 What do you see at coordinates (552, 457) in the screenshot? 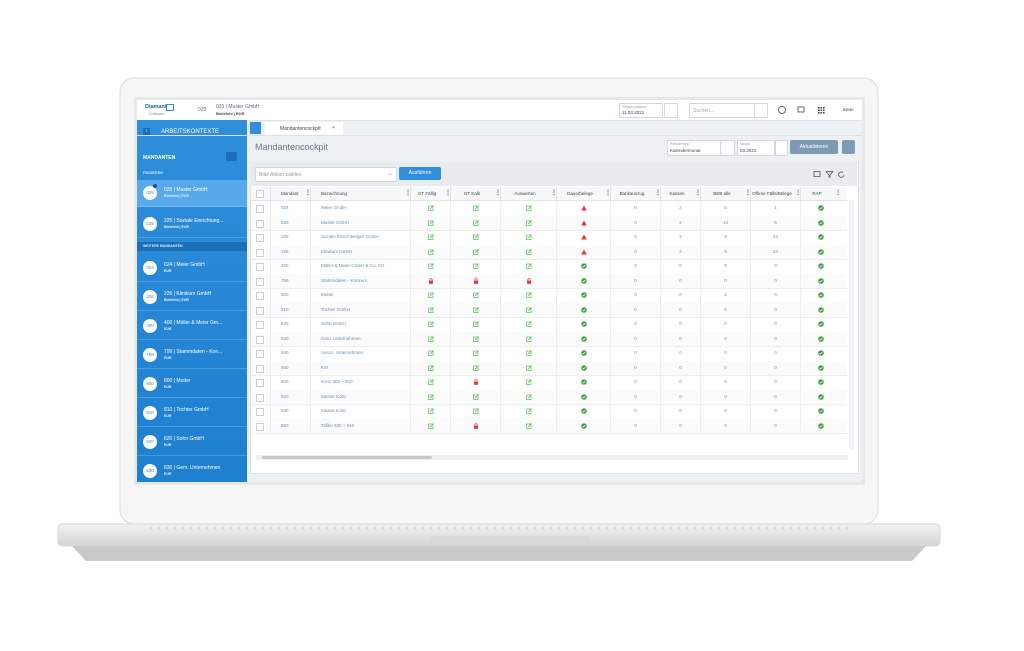
I see `h-scroll-track` at bounding box center [552, 457].